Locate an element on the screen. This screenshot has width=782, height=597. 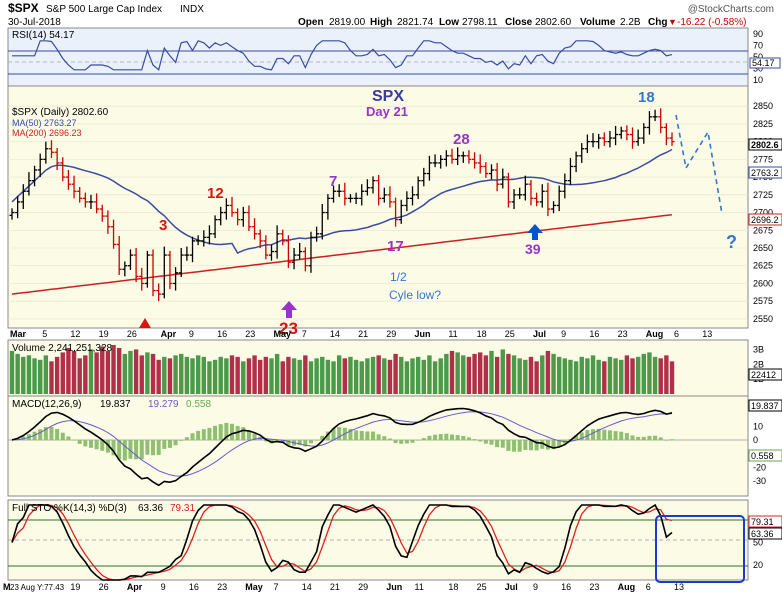
price-tick-label: 2600 is located at coordinates (763, 283).